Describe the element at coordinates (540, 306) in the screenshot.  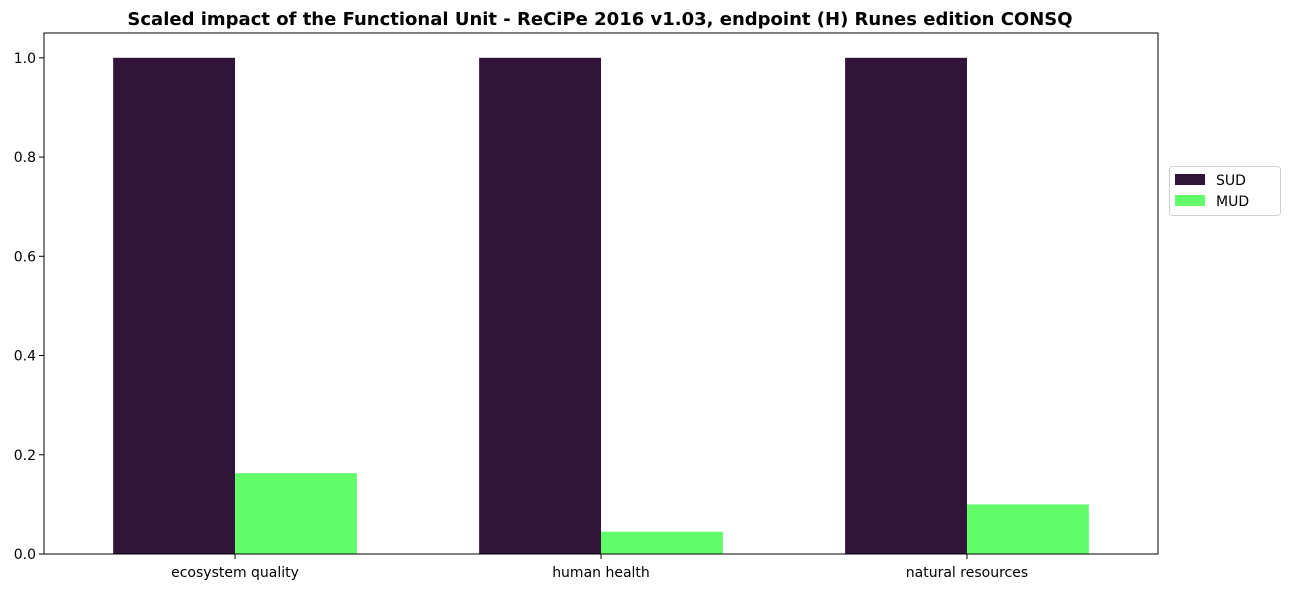
I see `bar-sud-human-health` at that location.